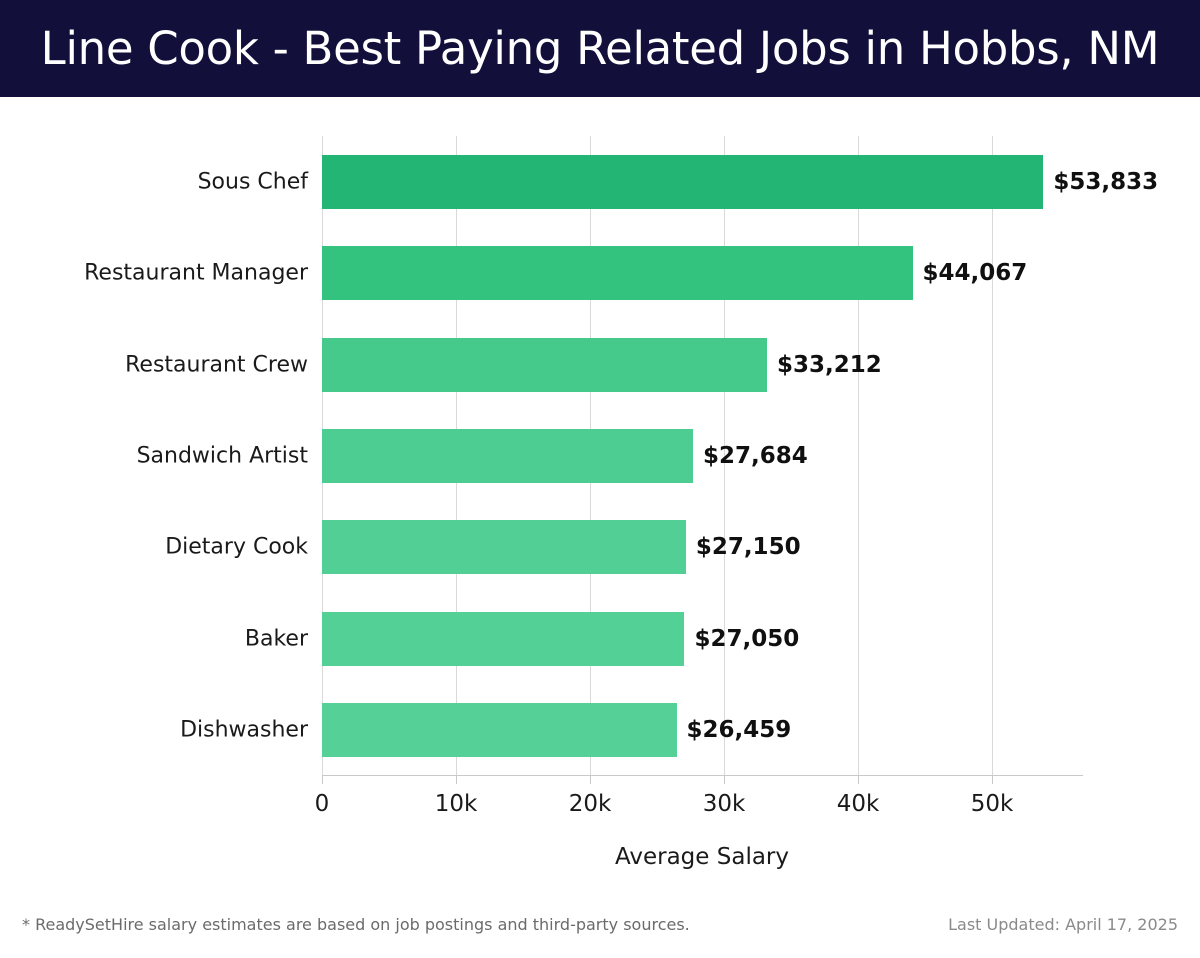 The width and height of the screenshot is (1200, 958). I want to click on bar-value-label: $33,212, so click(829, 364).